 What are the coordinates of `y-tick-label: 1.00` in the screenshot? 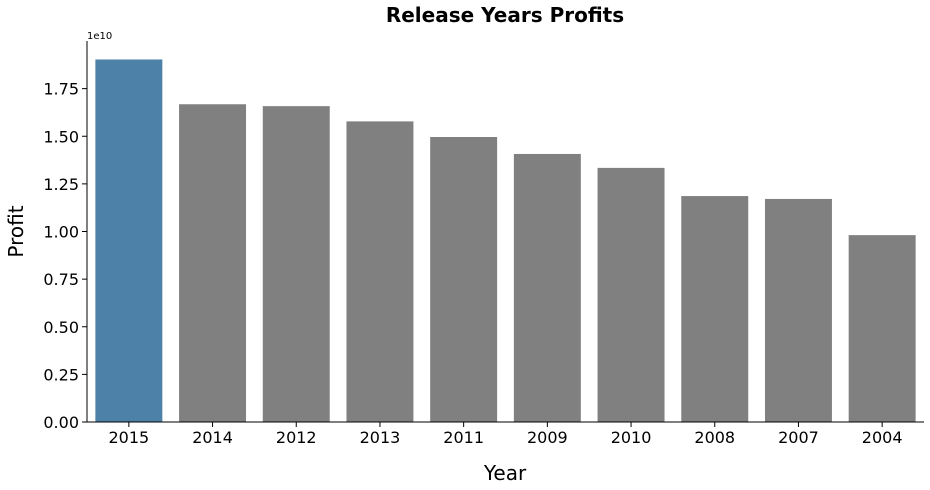 It's located at (61, 232).